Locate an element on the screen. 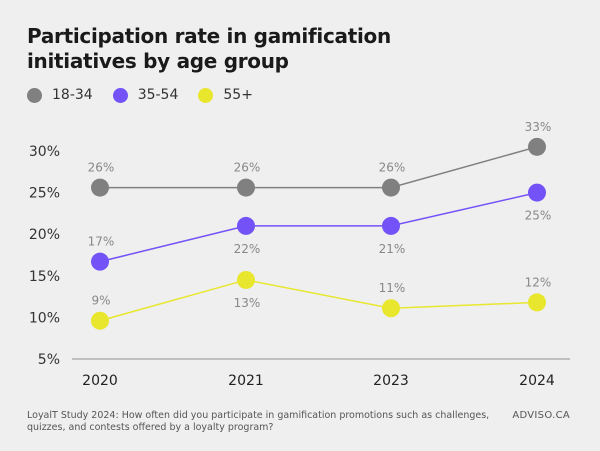 The width and height of the screenshot is (600, 451). legend-item-18-34: 18-34 is located at coordinates (60, 95).